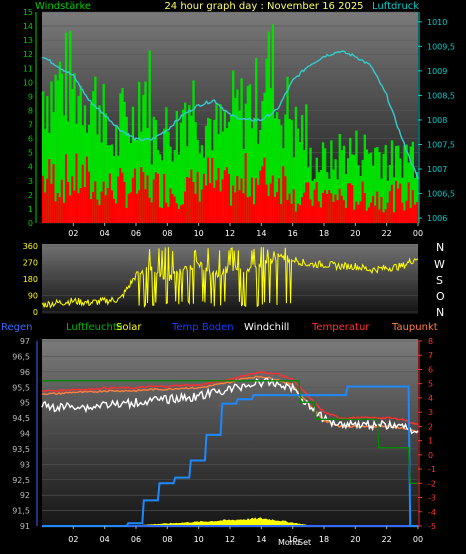 The width and height of the screenshot is (466, 554). Describe the element at coordinates (432, 512) in the screenshot. I see `temp-tick-label: -4` at that location.